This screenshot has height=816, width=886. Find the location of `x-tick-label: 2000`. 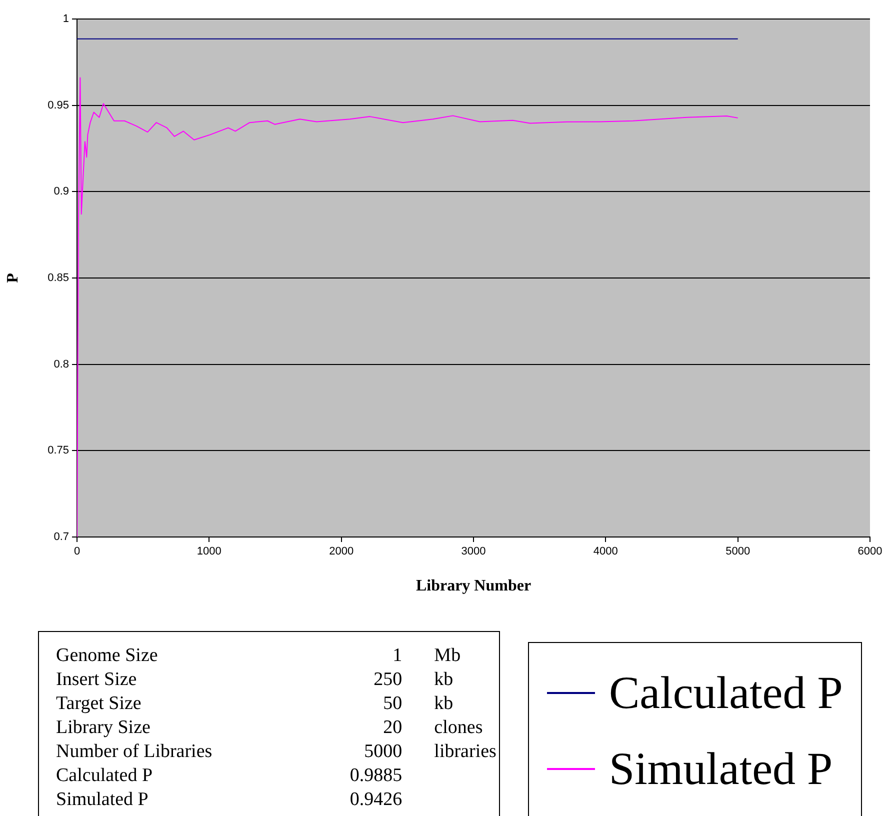

x-tick-label: 2000 is located at coordinates (341, 552).